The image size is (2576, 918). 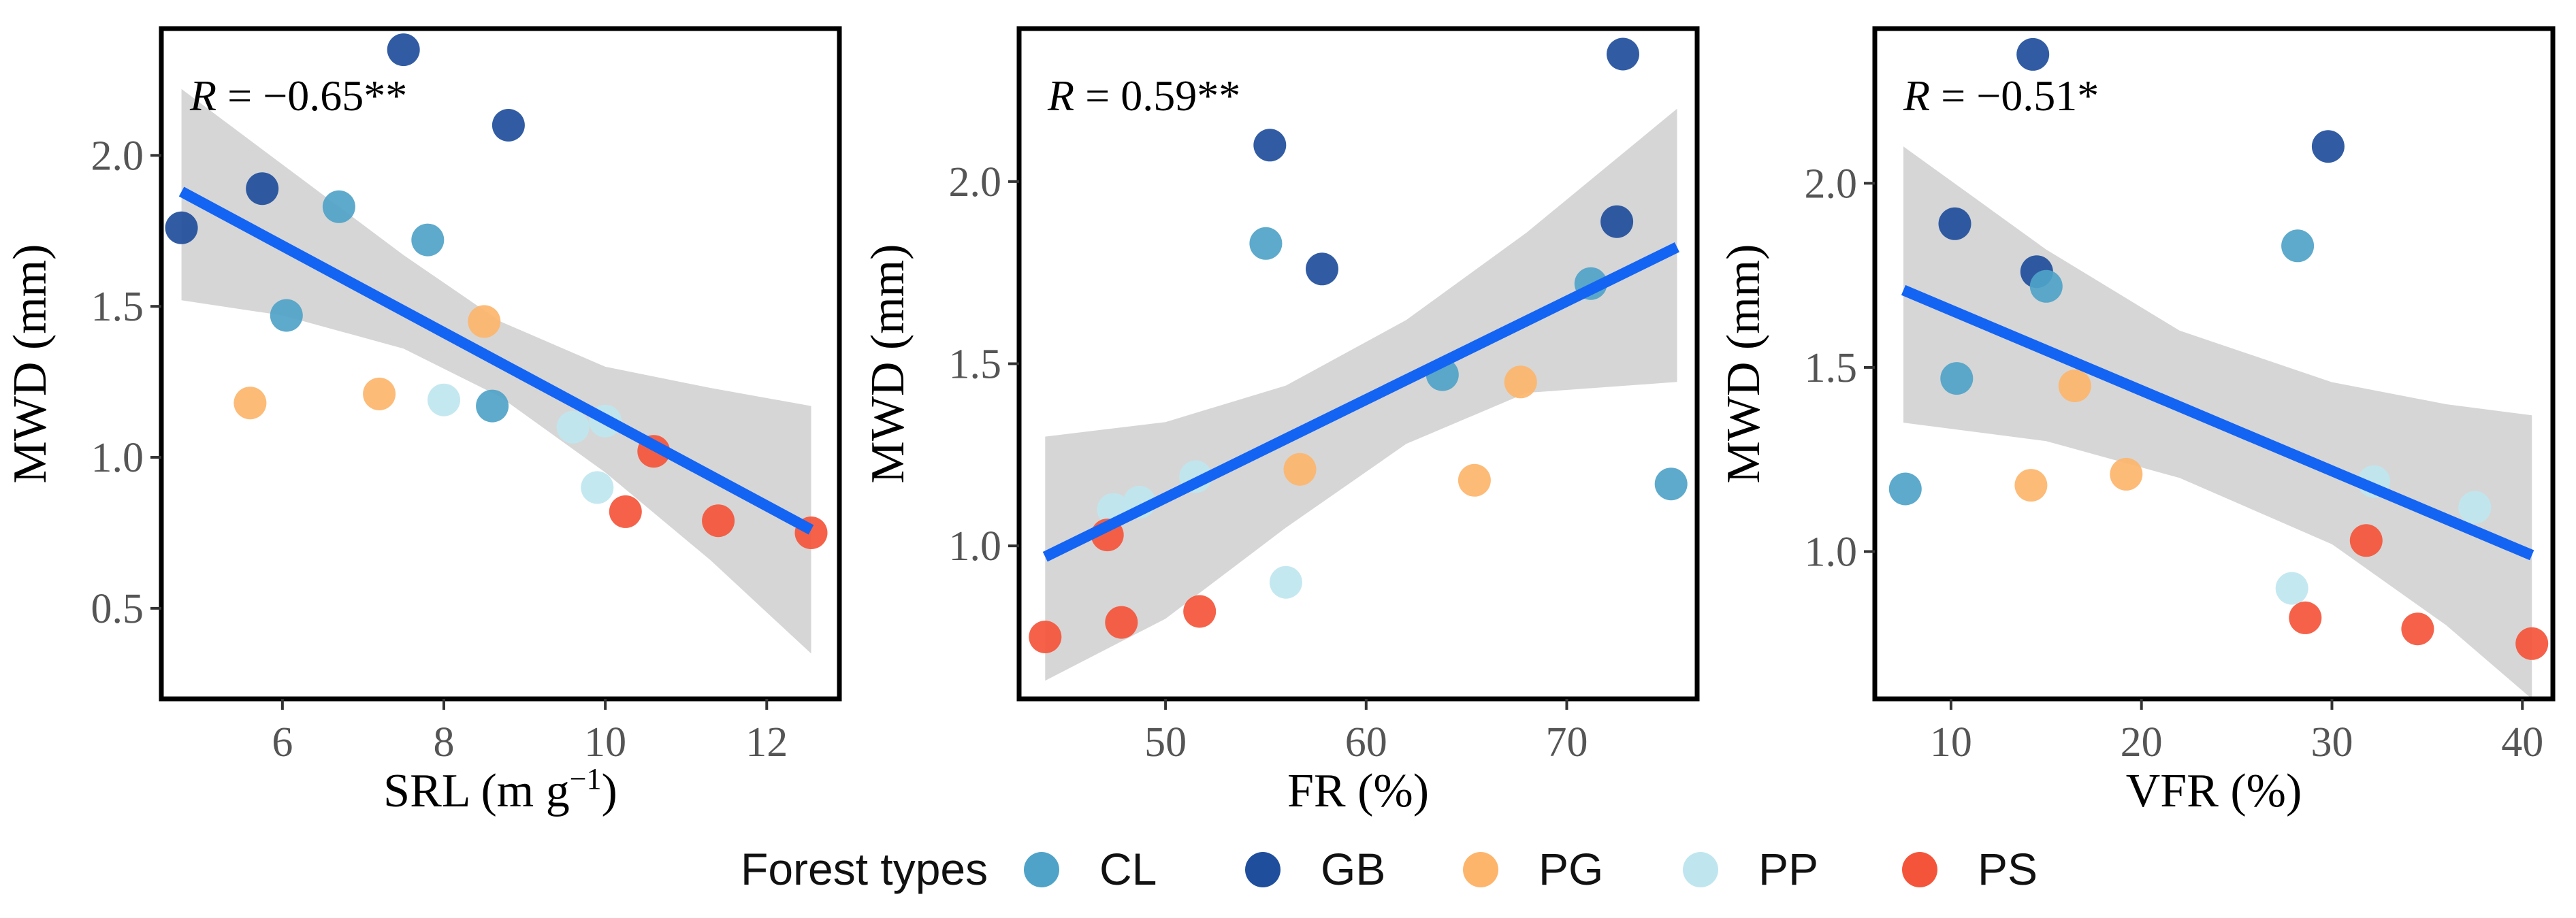 I want to click on x-tick-label: 12, so click(x=766, y=743).